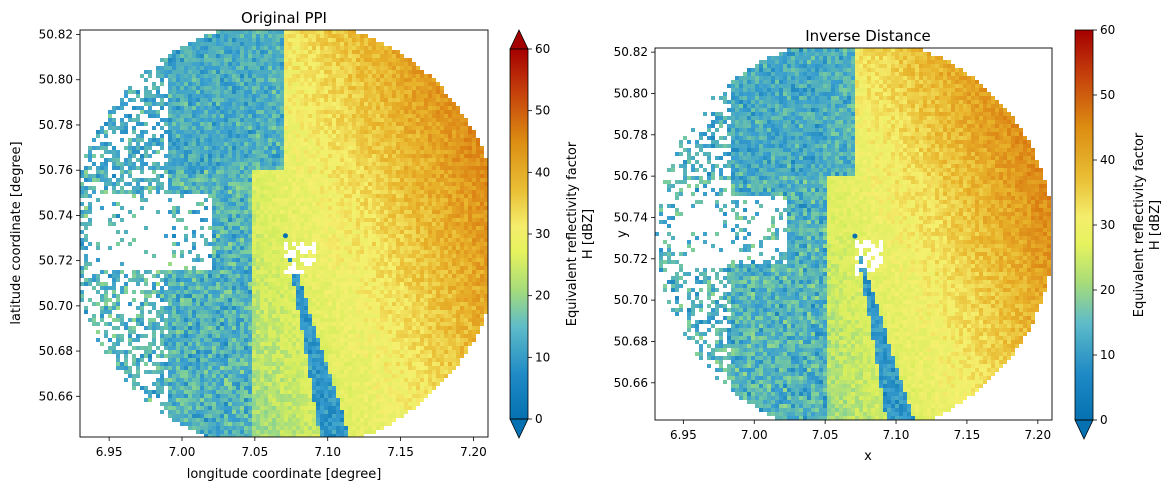 This screenshot has height=496, width=1174. I want to click on x-axis-label: longitude coordinate [degree], so click(284, 474).